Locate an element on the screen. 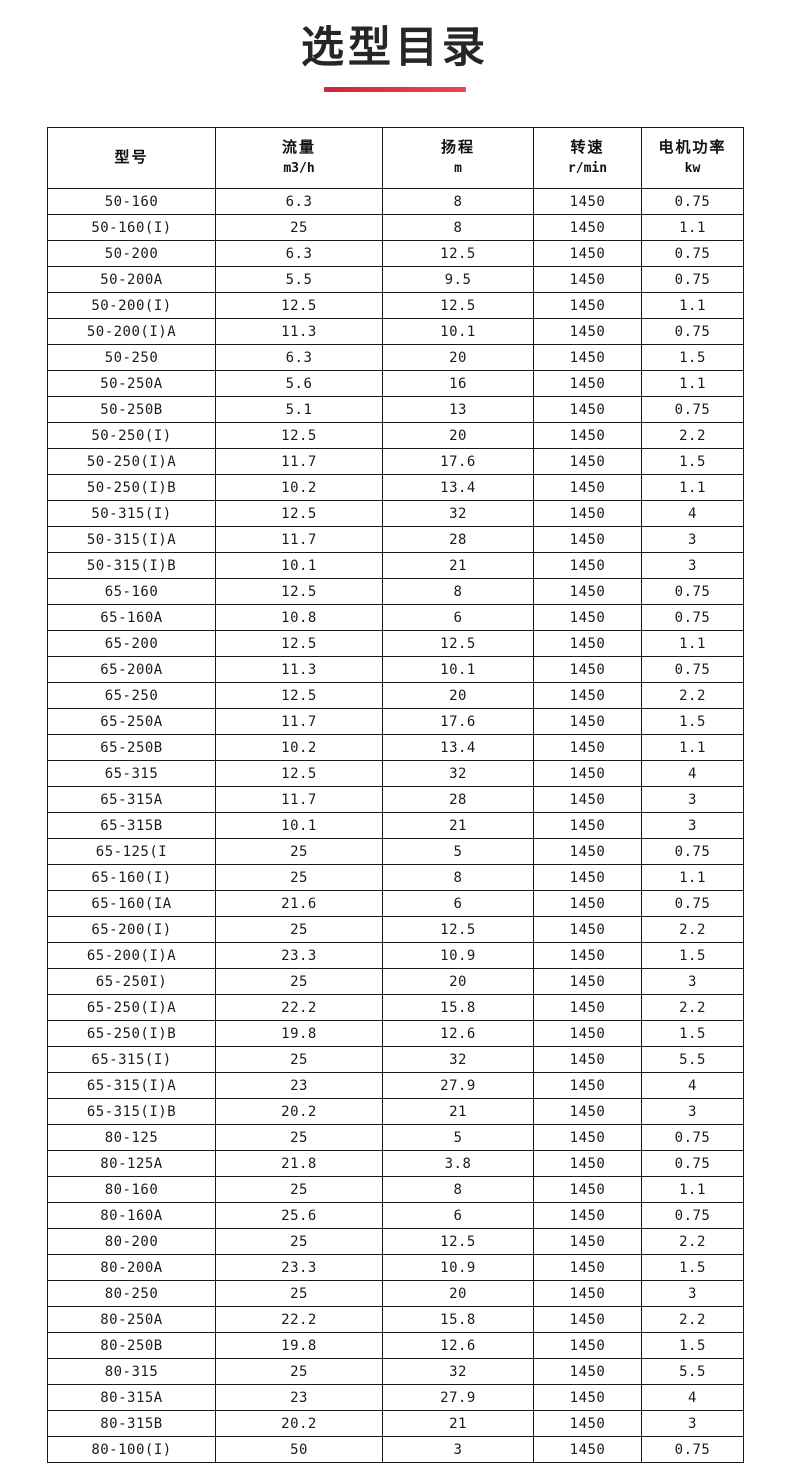  cell-model: 50-250 is located at coordinates (131, 357).